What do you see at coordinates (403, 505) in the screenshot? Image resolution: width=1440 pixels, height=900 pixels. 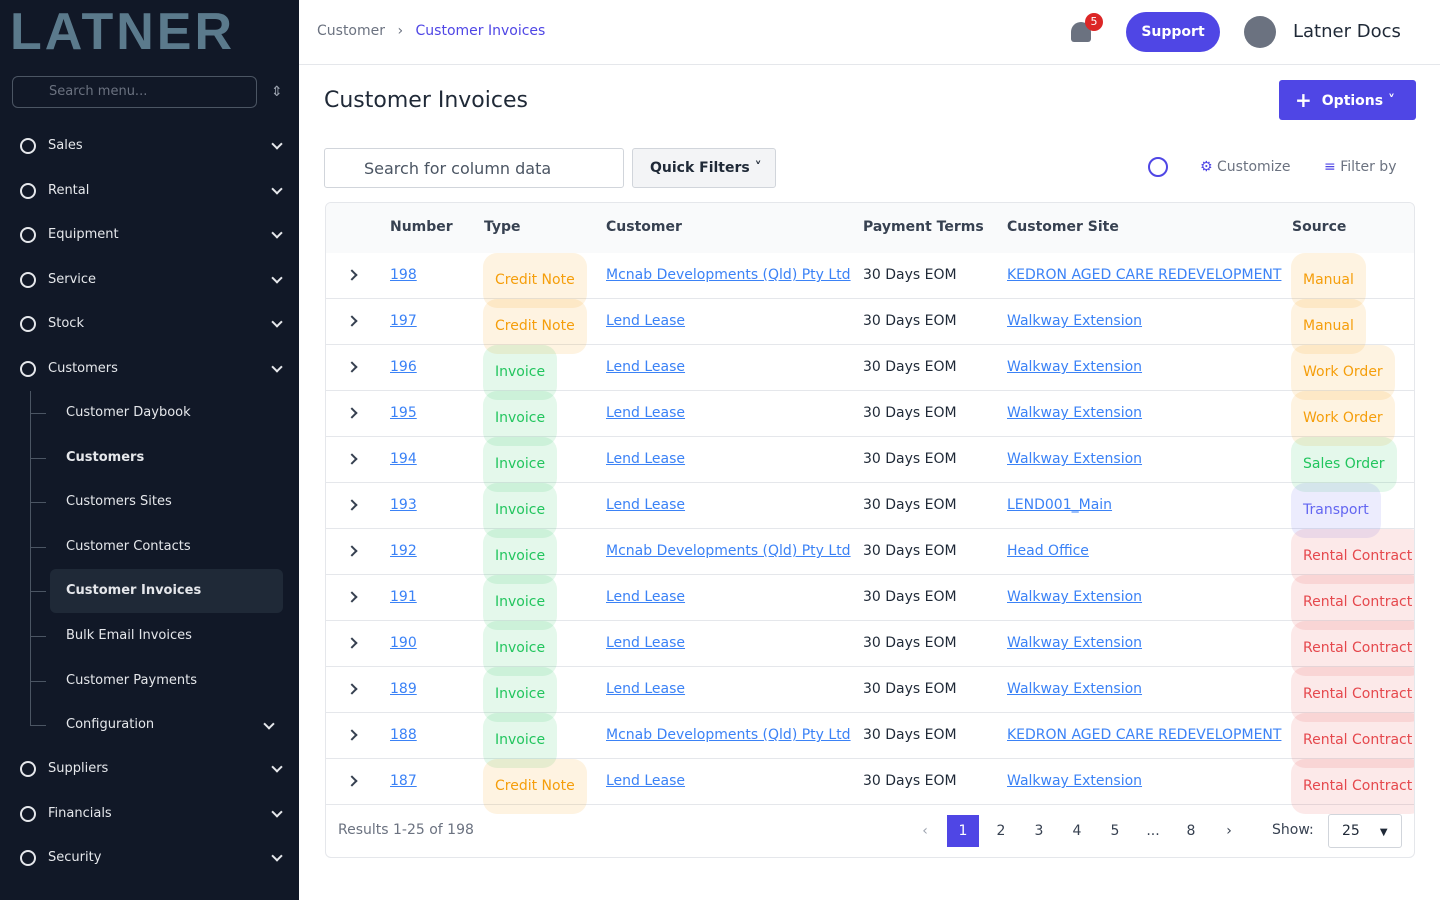 I see `invoice-number: 193` at bounding box center [403, 505].